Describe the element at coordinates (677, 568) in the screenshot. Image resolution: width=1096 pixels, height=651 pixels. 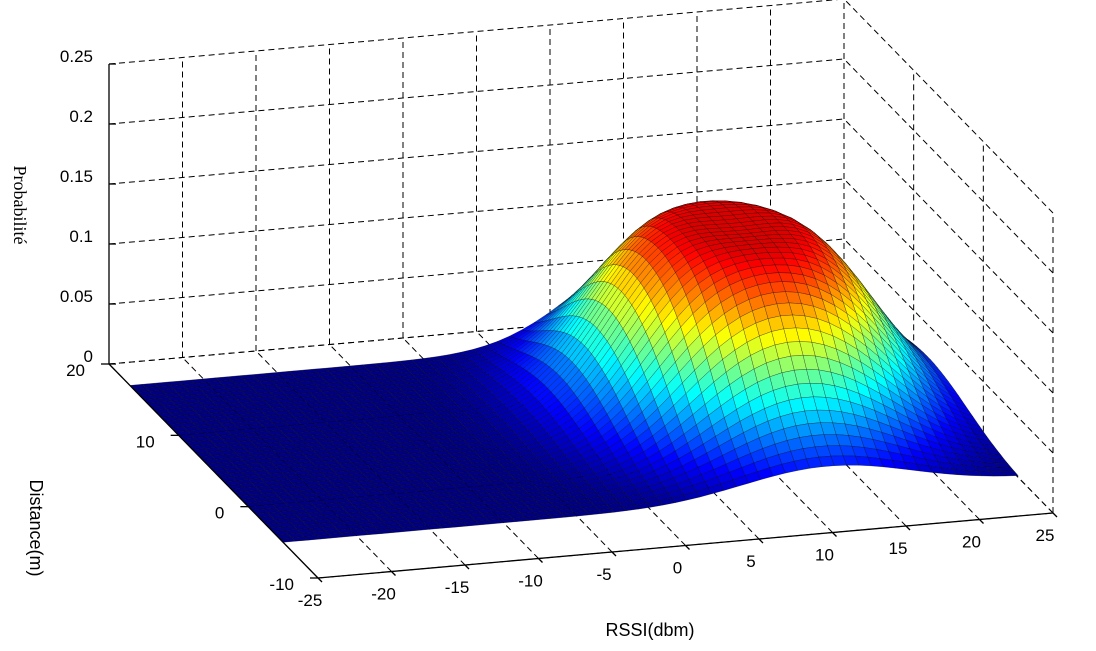
I see `x-tick-label: 0` at that location.